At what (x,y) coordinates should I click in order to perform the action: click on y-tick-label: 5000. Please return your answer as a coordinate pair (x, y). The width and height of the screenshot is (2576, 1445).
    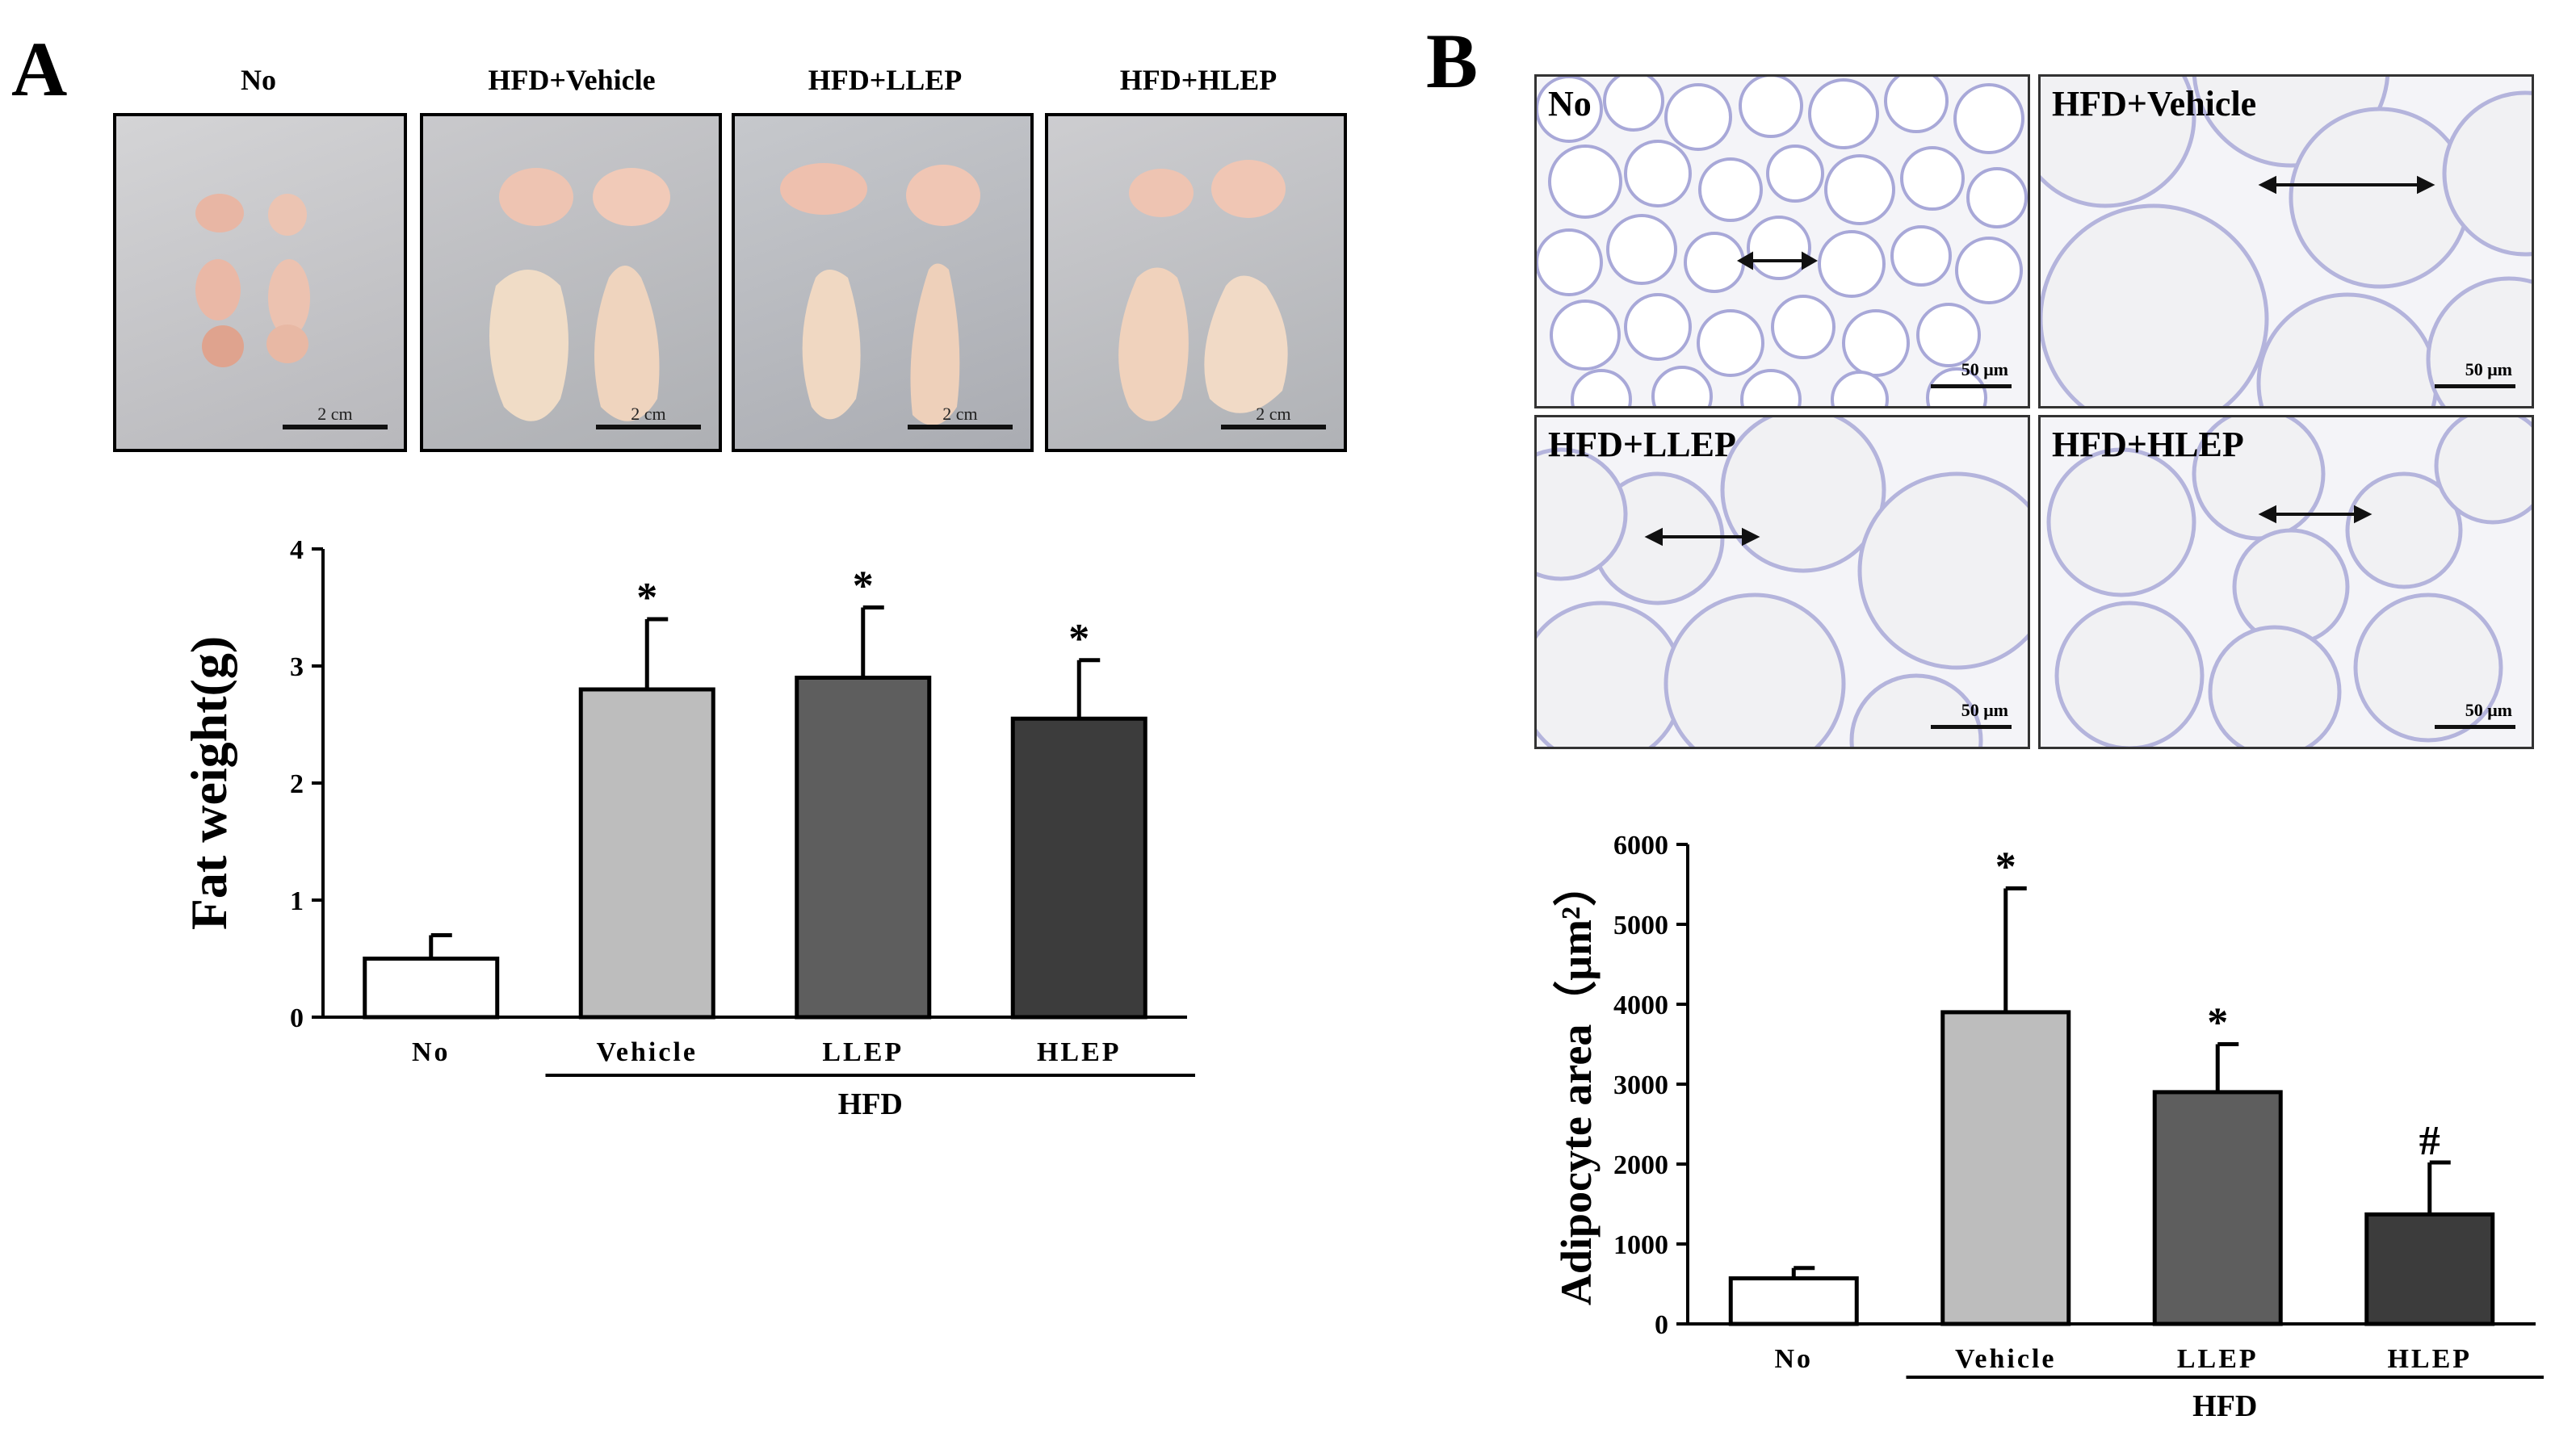
    Looking at the image, I should click on (1640, 926).